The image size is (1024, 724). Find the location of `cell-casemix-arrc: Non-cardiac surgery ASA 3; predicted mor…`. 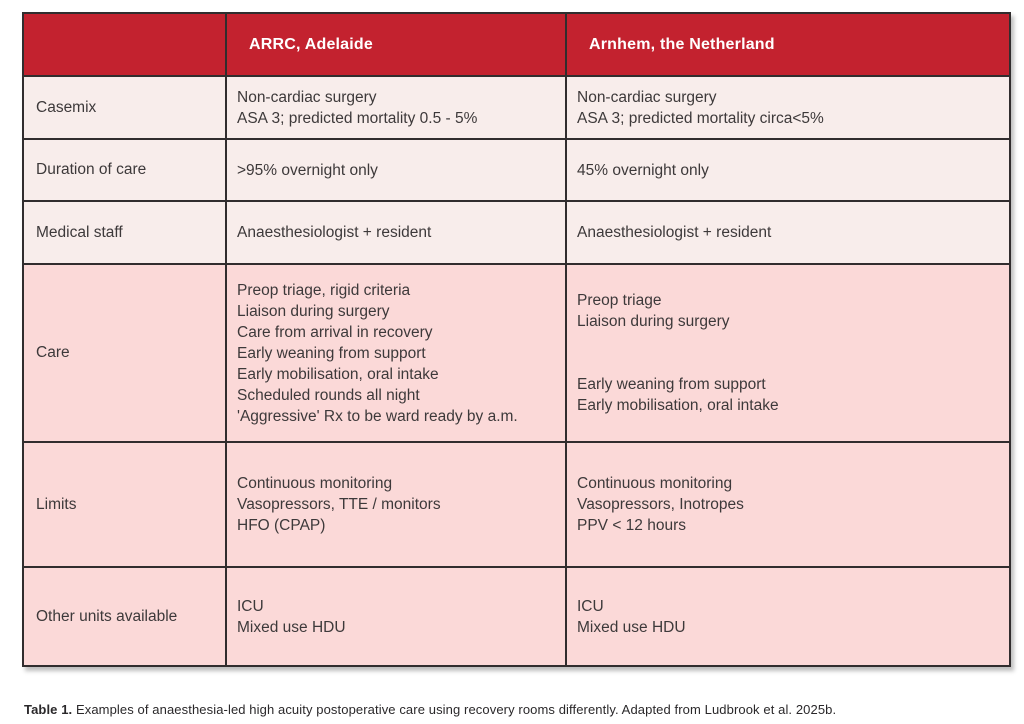

cell-casemix-arrc: Non-cardiac surgery ASA 3; predicted mor… is located at coordinates (396, 107).